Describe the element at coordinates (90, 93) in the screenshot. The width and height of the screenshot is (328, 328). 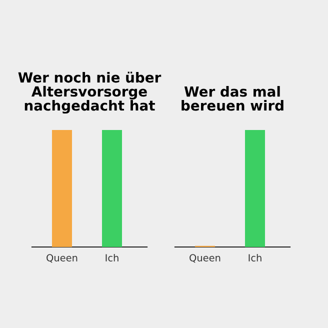
I see `chart-title: Wer noch nie über Altersvorsorge nachgedacht hat` at that location.